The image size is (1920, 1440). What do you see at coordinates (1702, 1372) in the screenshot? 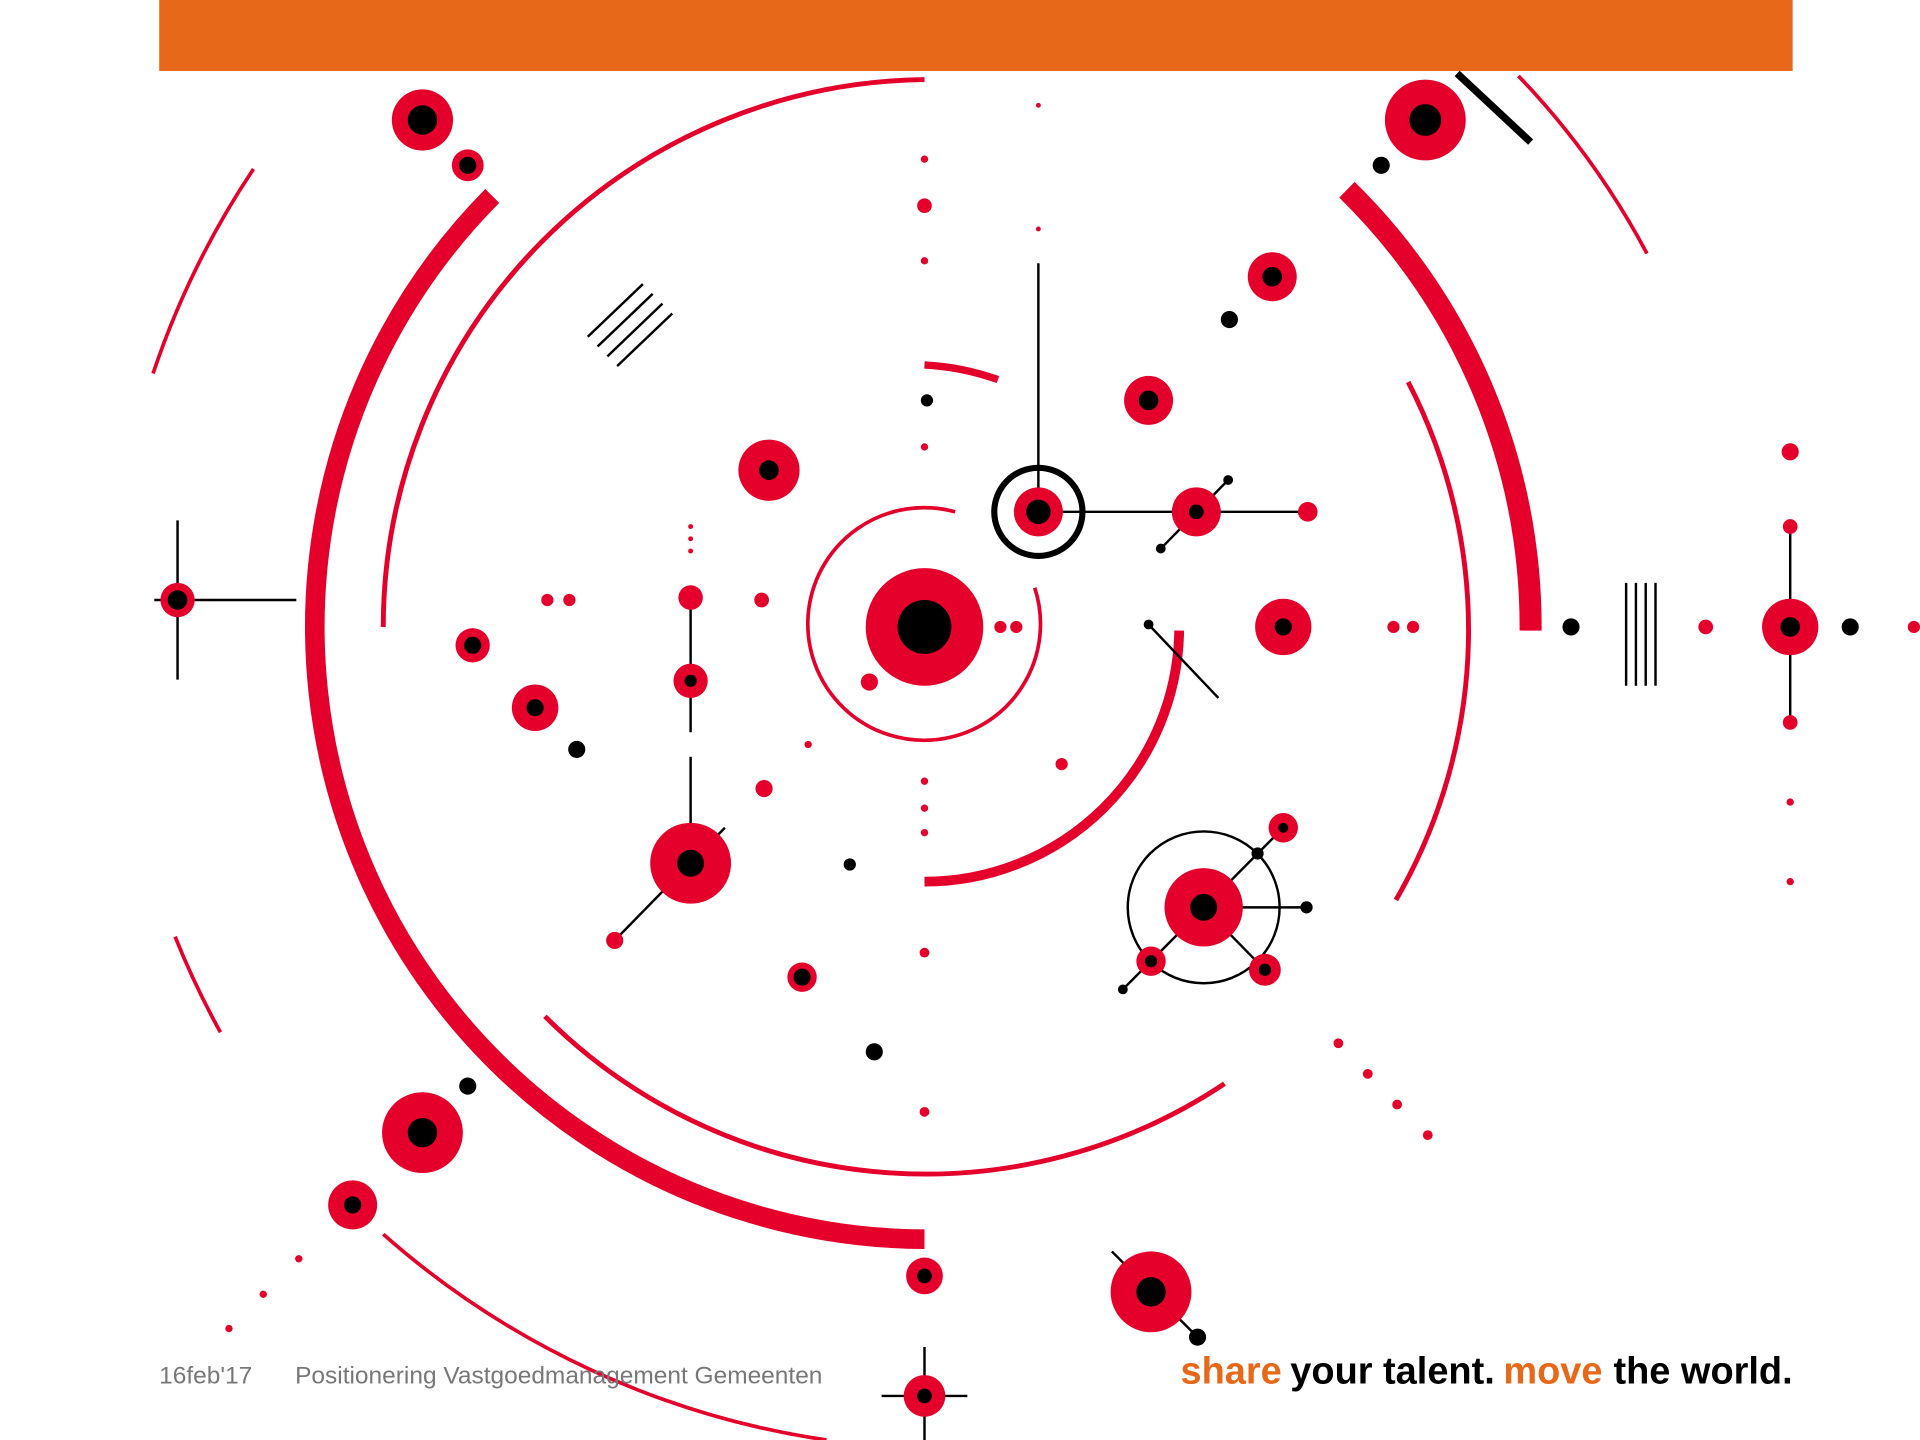
I see `slogan-word: the world.` at bounding box center [1702, 1372].